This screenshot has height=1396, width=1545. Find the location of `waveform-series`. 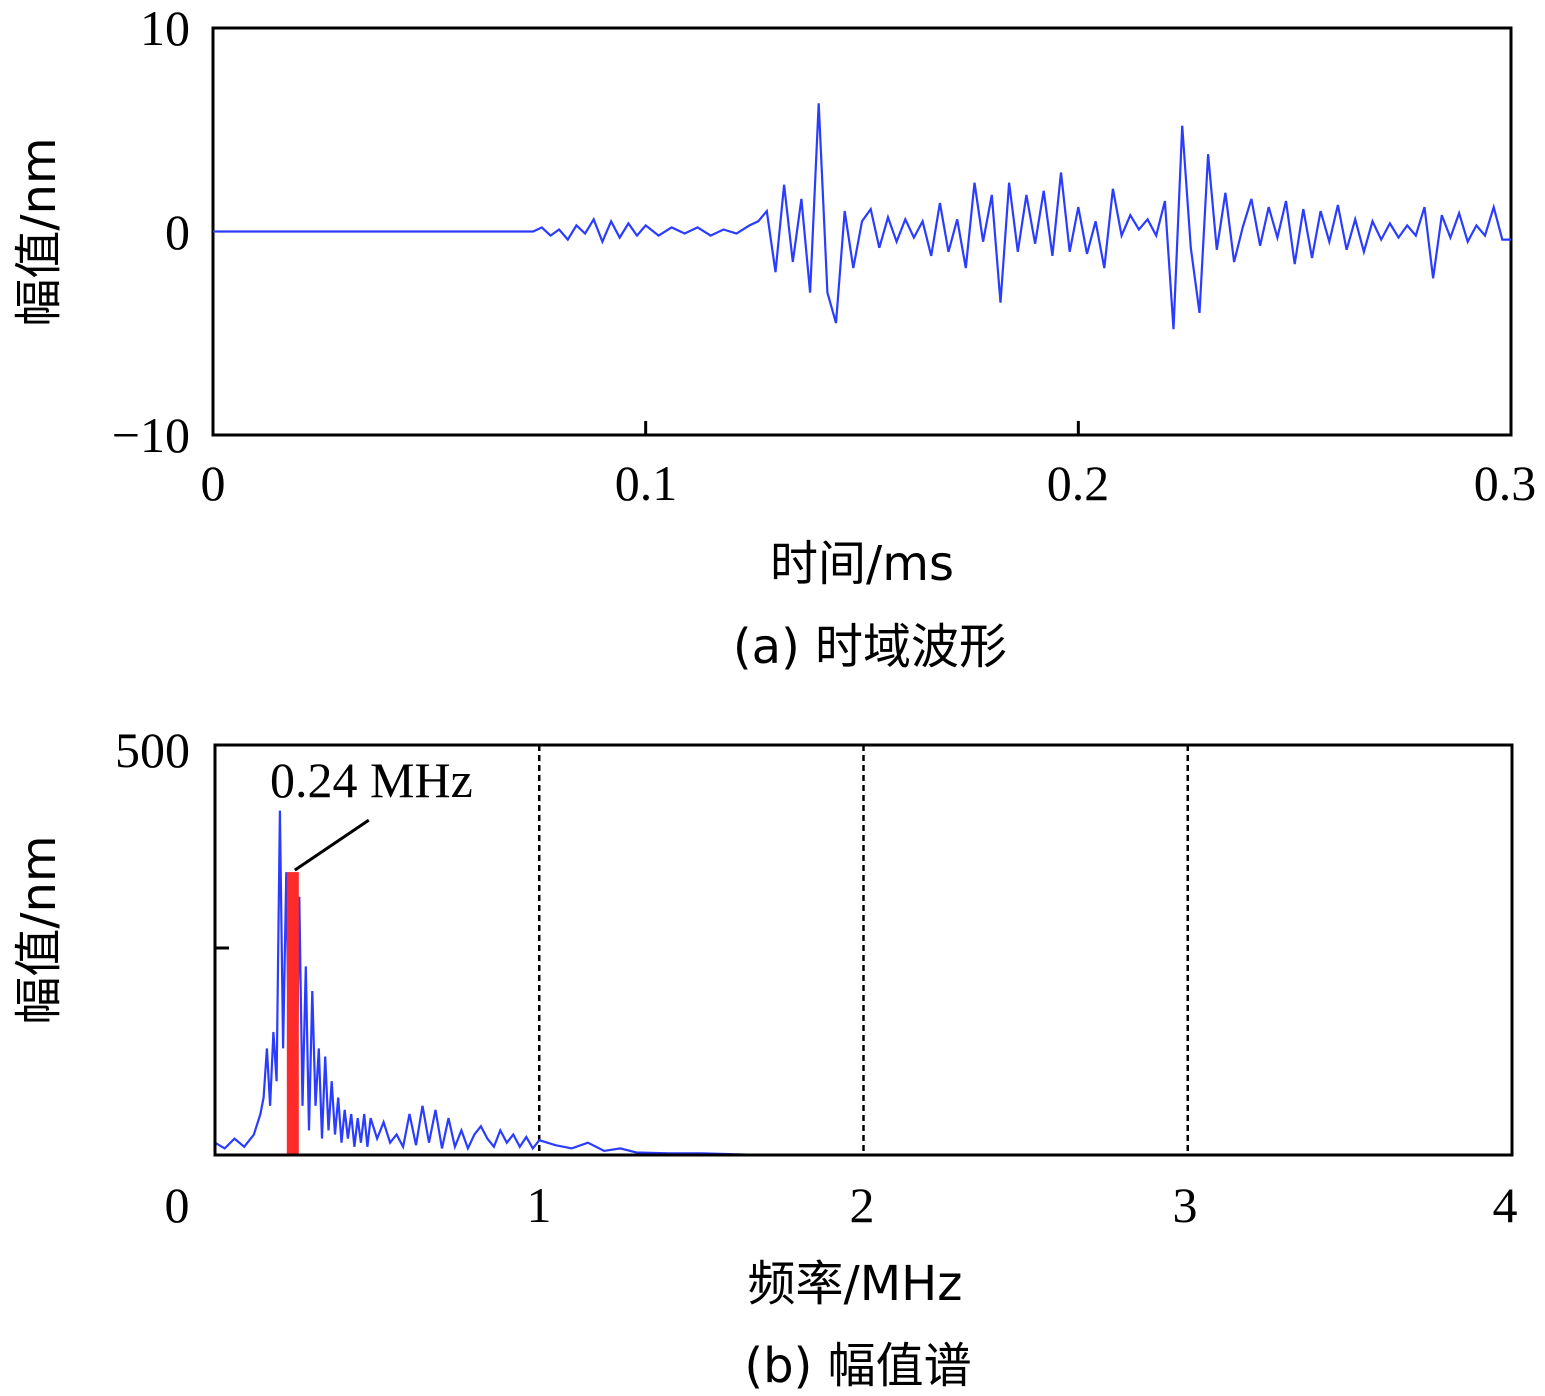

waveform-series is located at coordinates (862, 216).